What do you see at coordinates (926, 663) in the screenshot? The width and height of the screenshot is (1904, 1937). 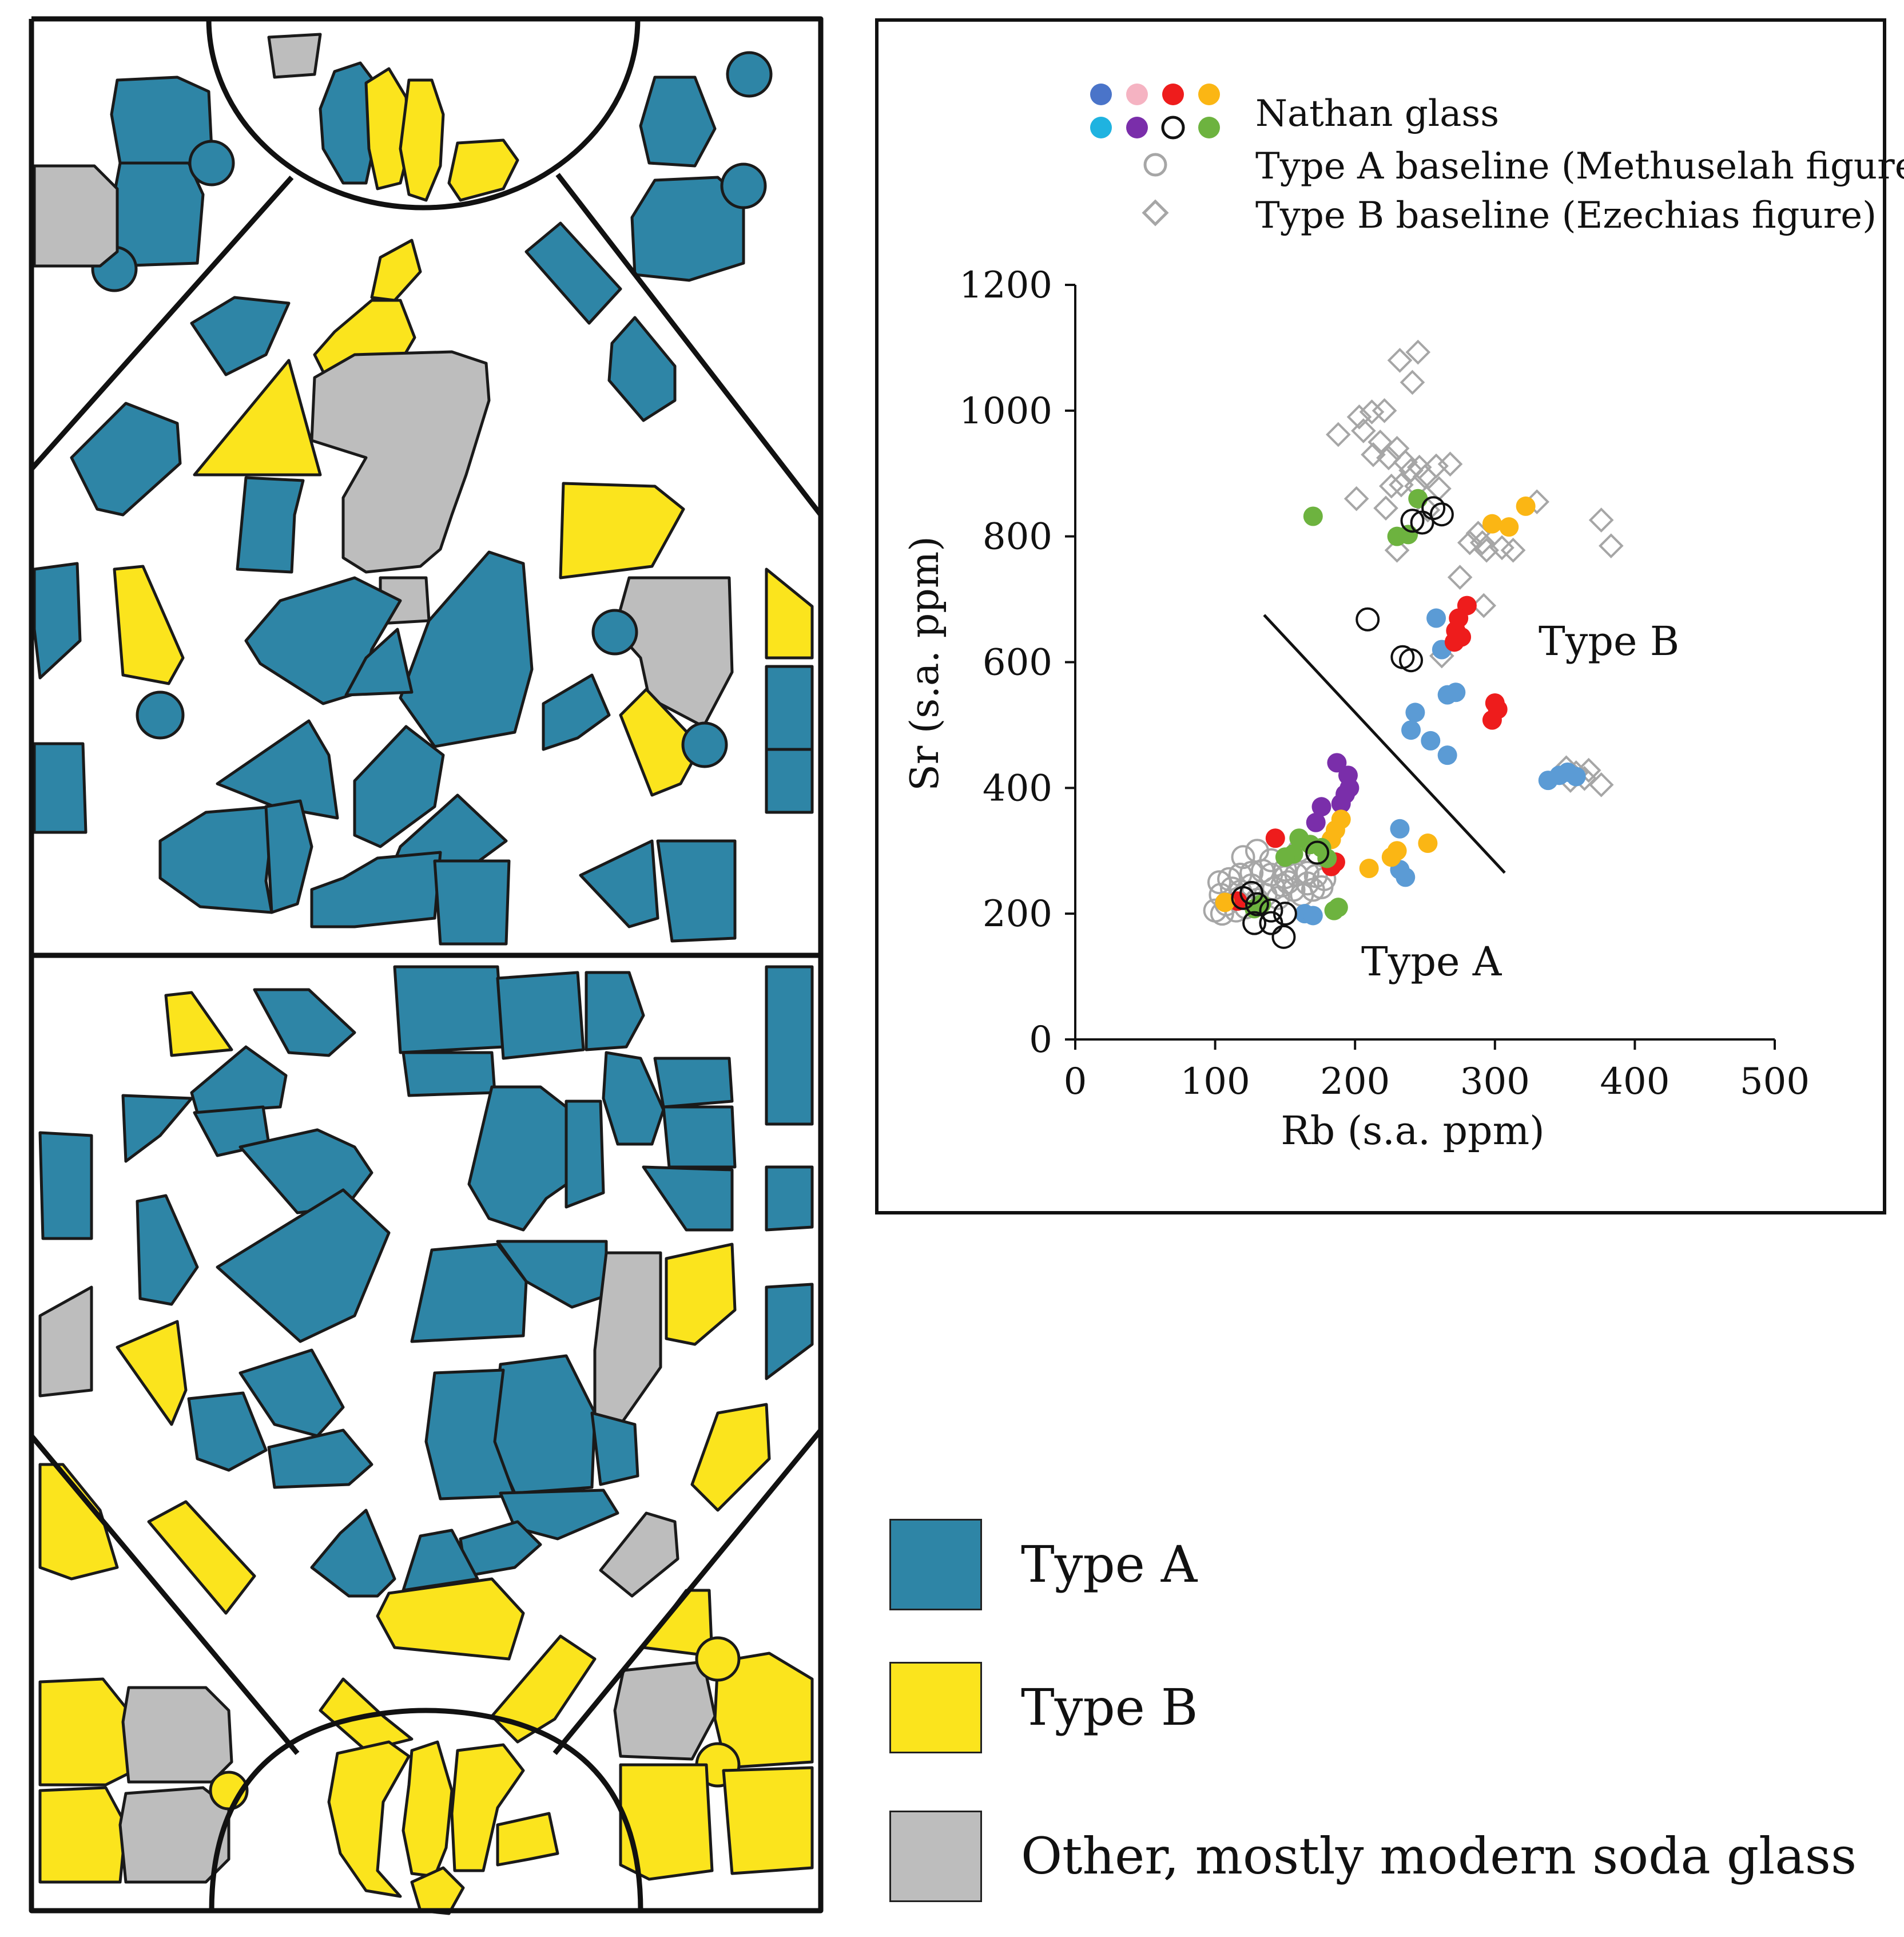 I see `y-axis-label: Sr (s.a. ppm)` at bounding box center [926, 663].